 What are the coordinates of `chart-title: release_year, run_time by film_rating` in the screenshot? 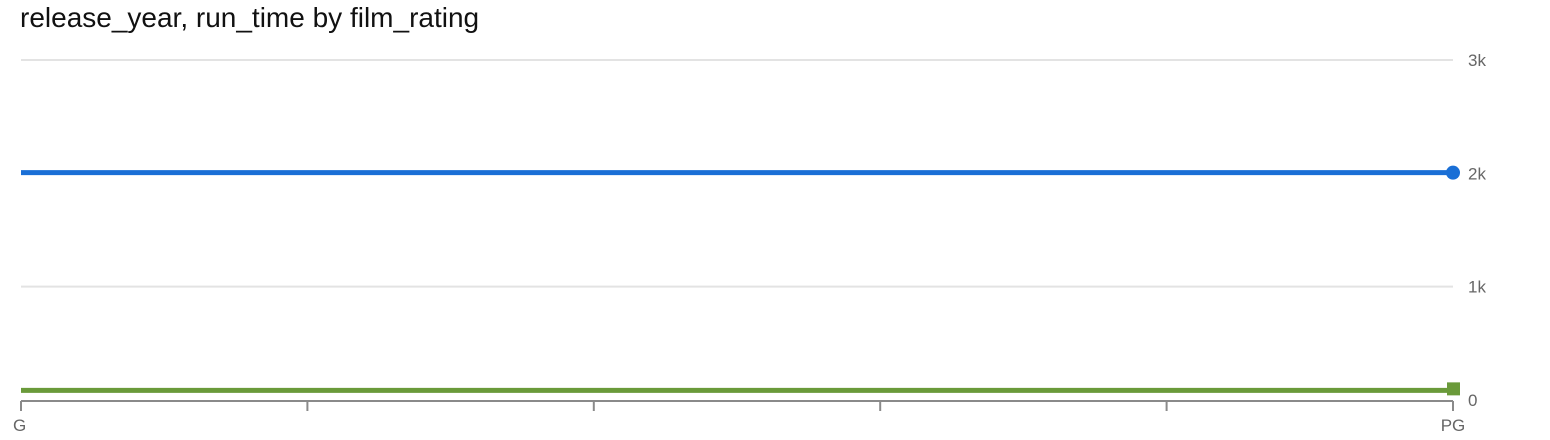 It's located at (250, 17).